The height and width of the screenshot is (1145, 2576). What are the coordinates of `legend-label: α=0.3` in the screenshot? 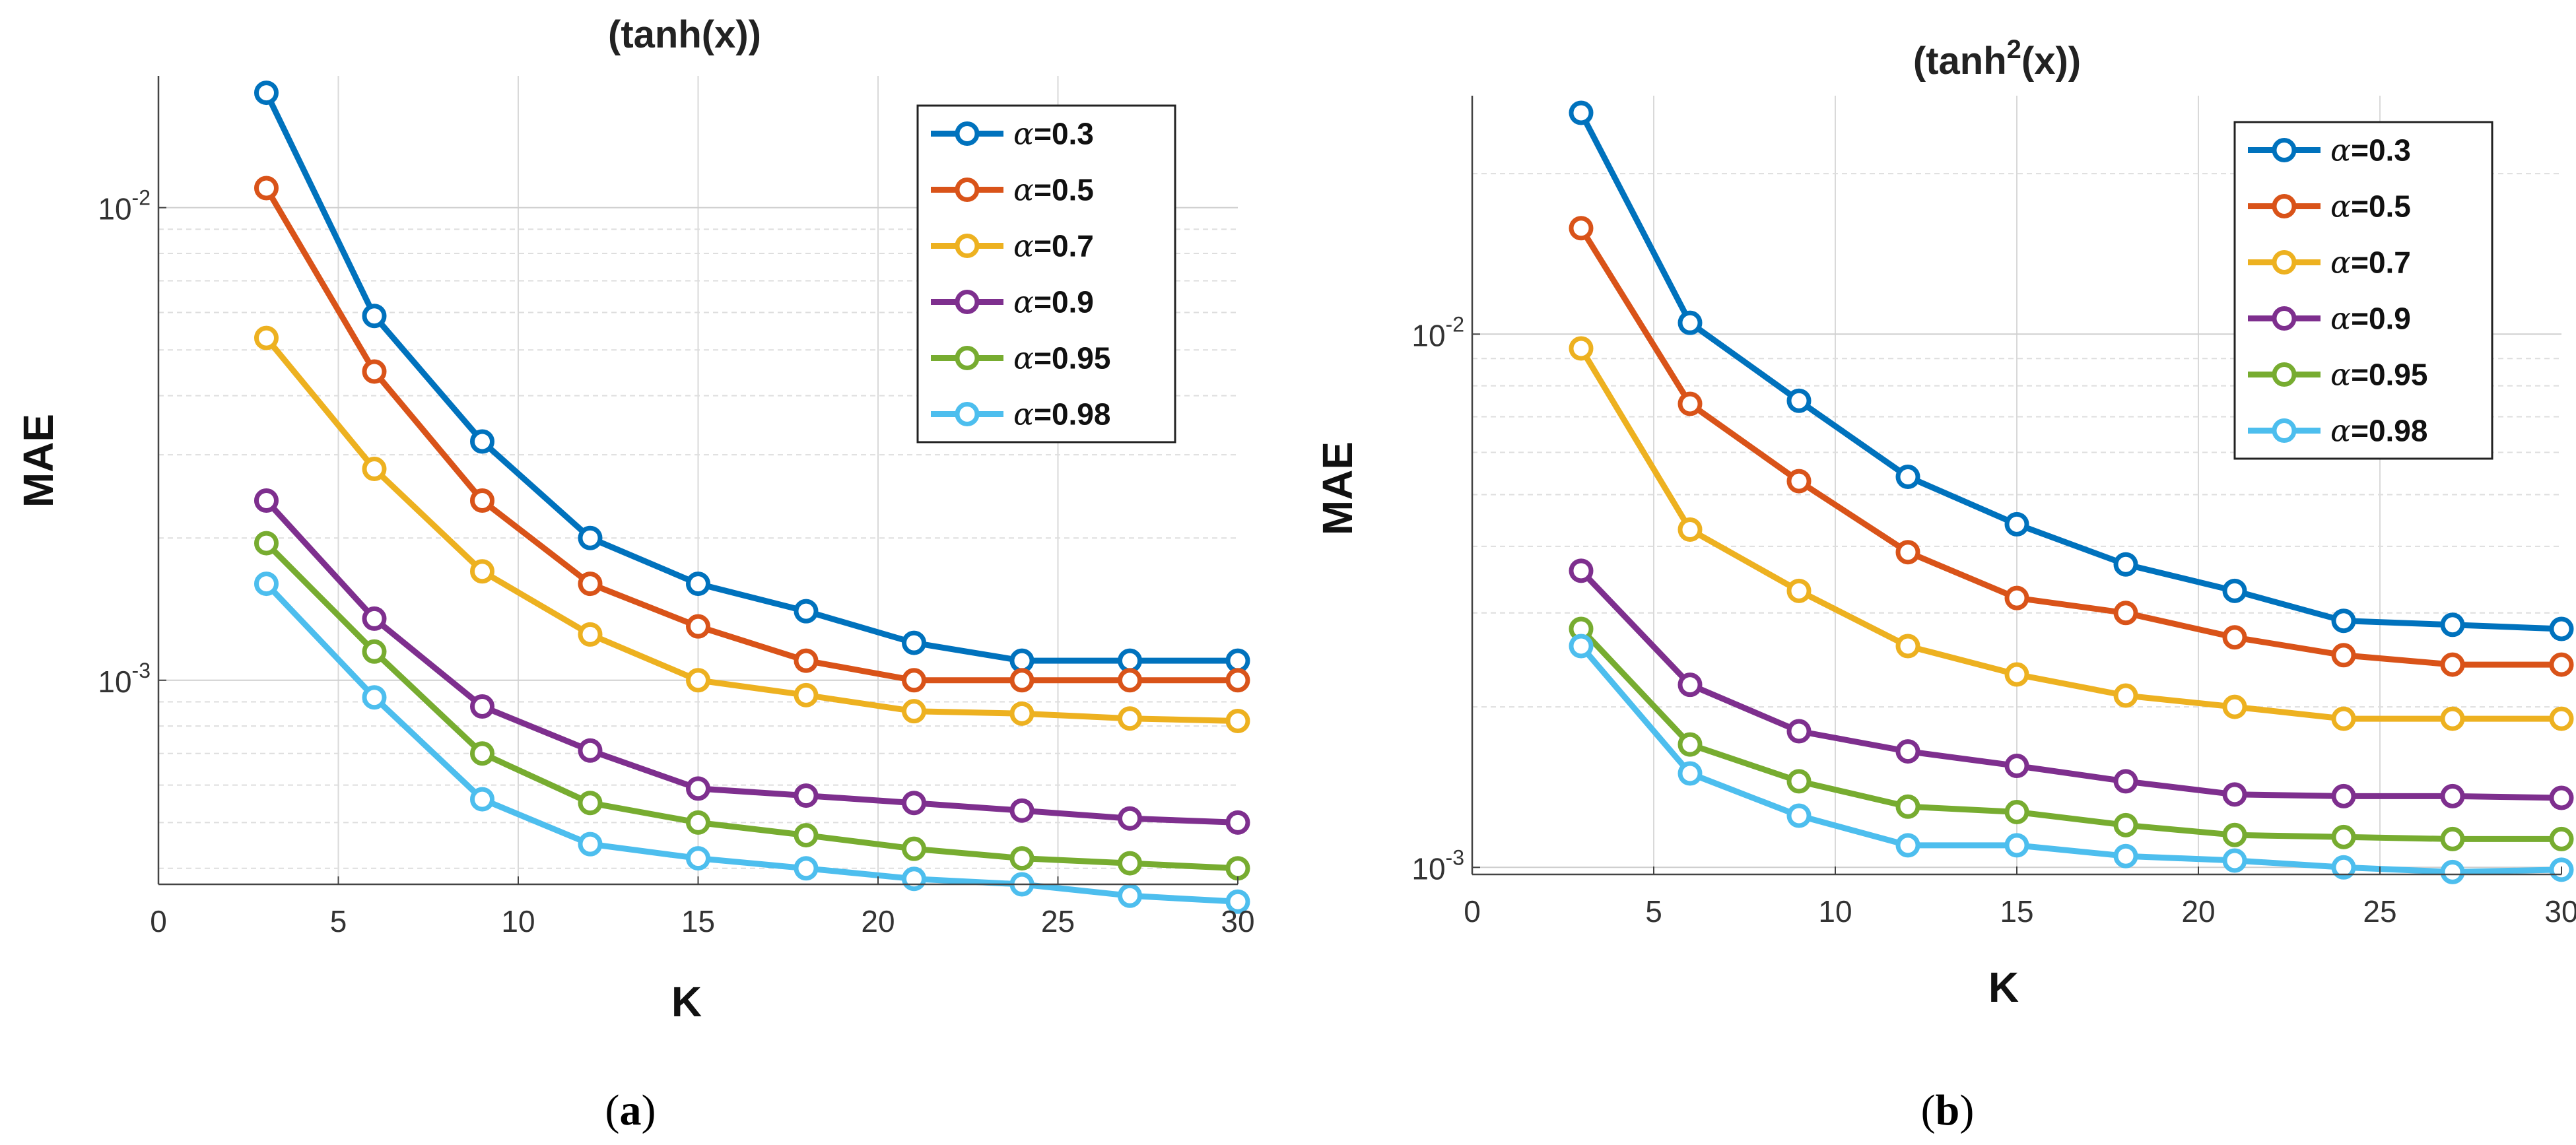 It's located at (1053, 134).